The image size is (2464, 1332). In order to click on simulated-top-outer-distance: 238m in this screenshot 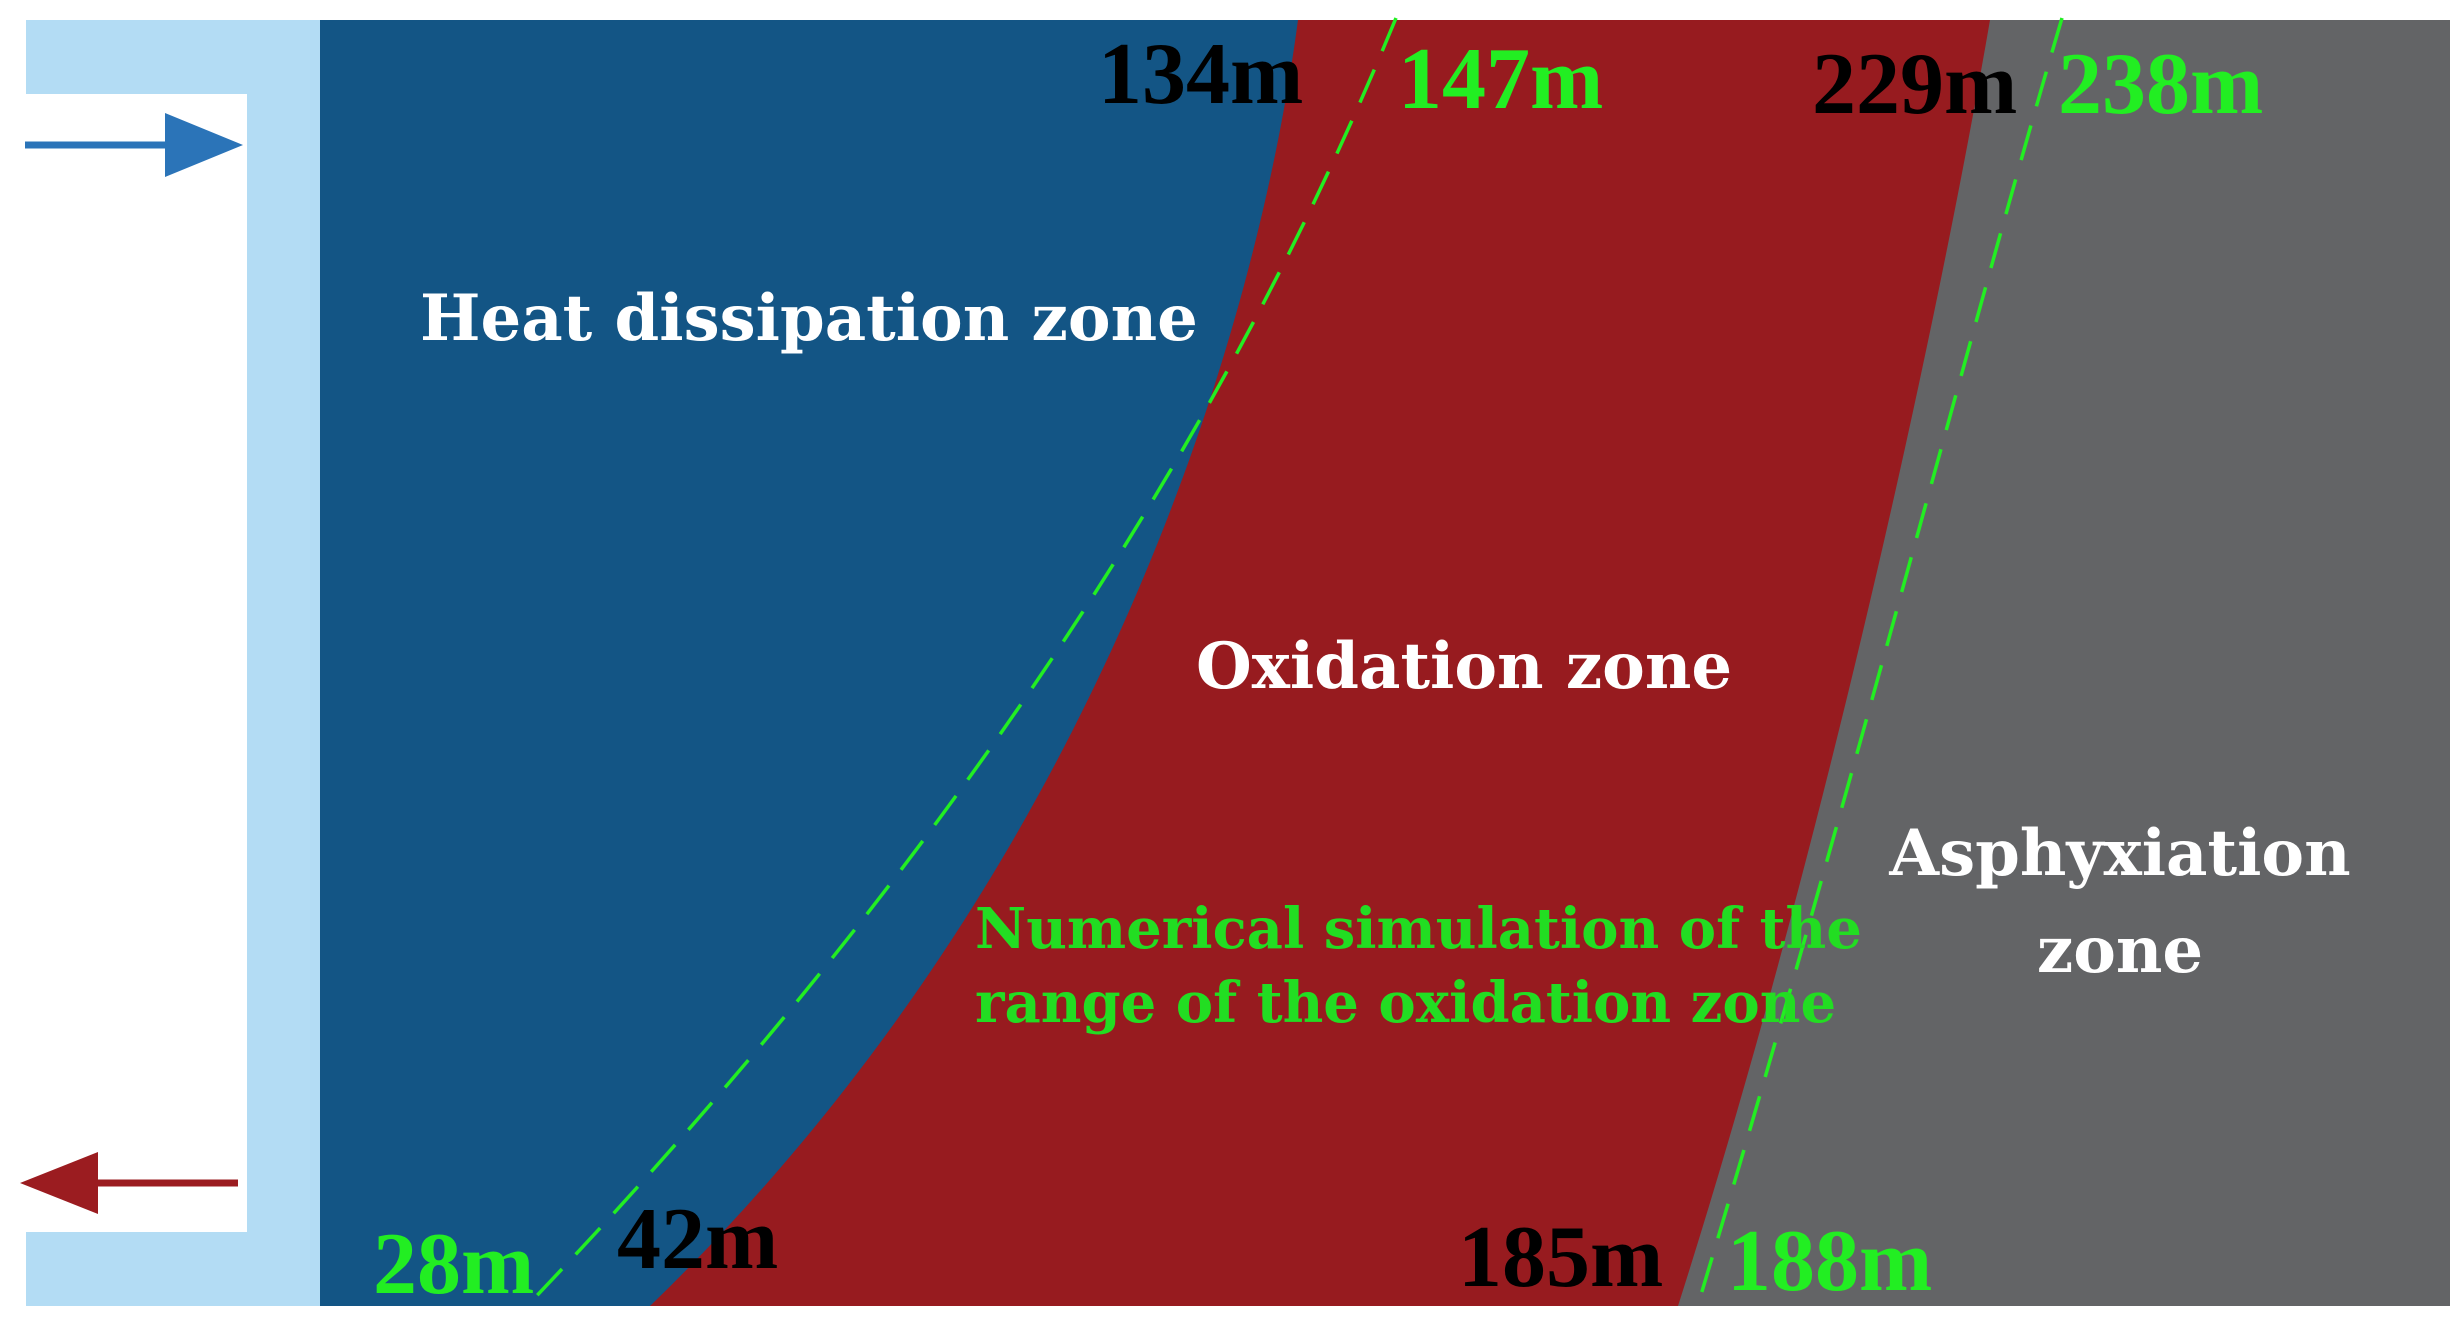, I will do `click(2160, 84)`.